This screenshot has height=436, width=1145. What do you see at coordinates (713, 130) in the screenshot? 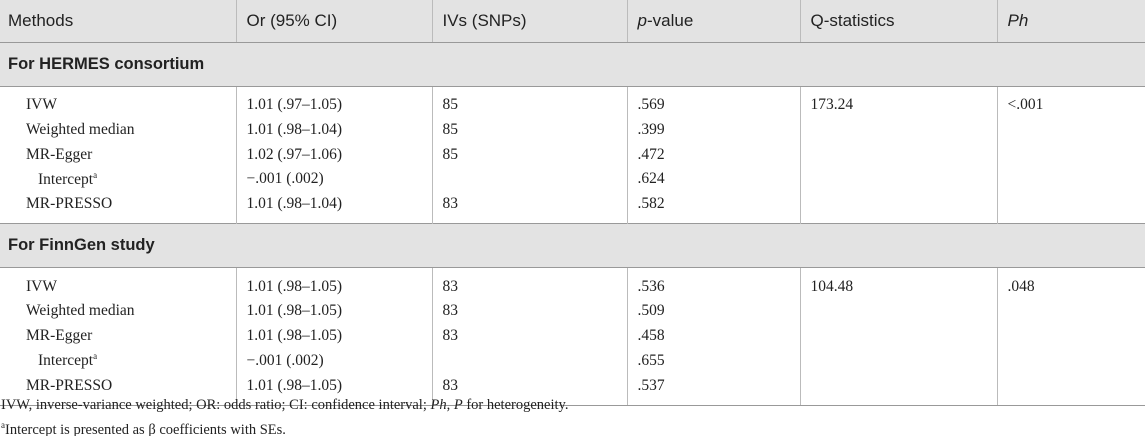
I see `cell: .399` at bounding box center [713, 130].